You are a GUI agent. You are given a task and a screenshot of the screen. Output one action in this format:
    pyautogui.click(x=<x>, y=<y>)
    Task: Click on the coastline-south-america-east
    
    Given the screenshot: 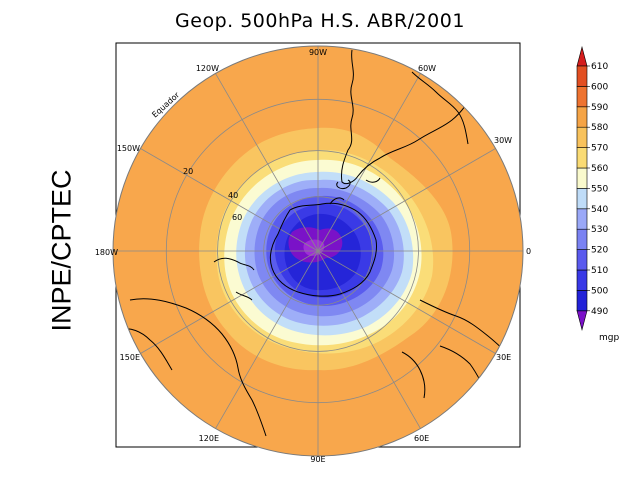 What is the action you would take?
    pyautogui.click(x=440, y=108)
    